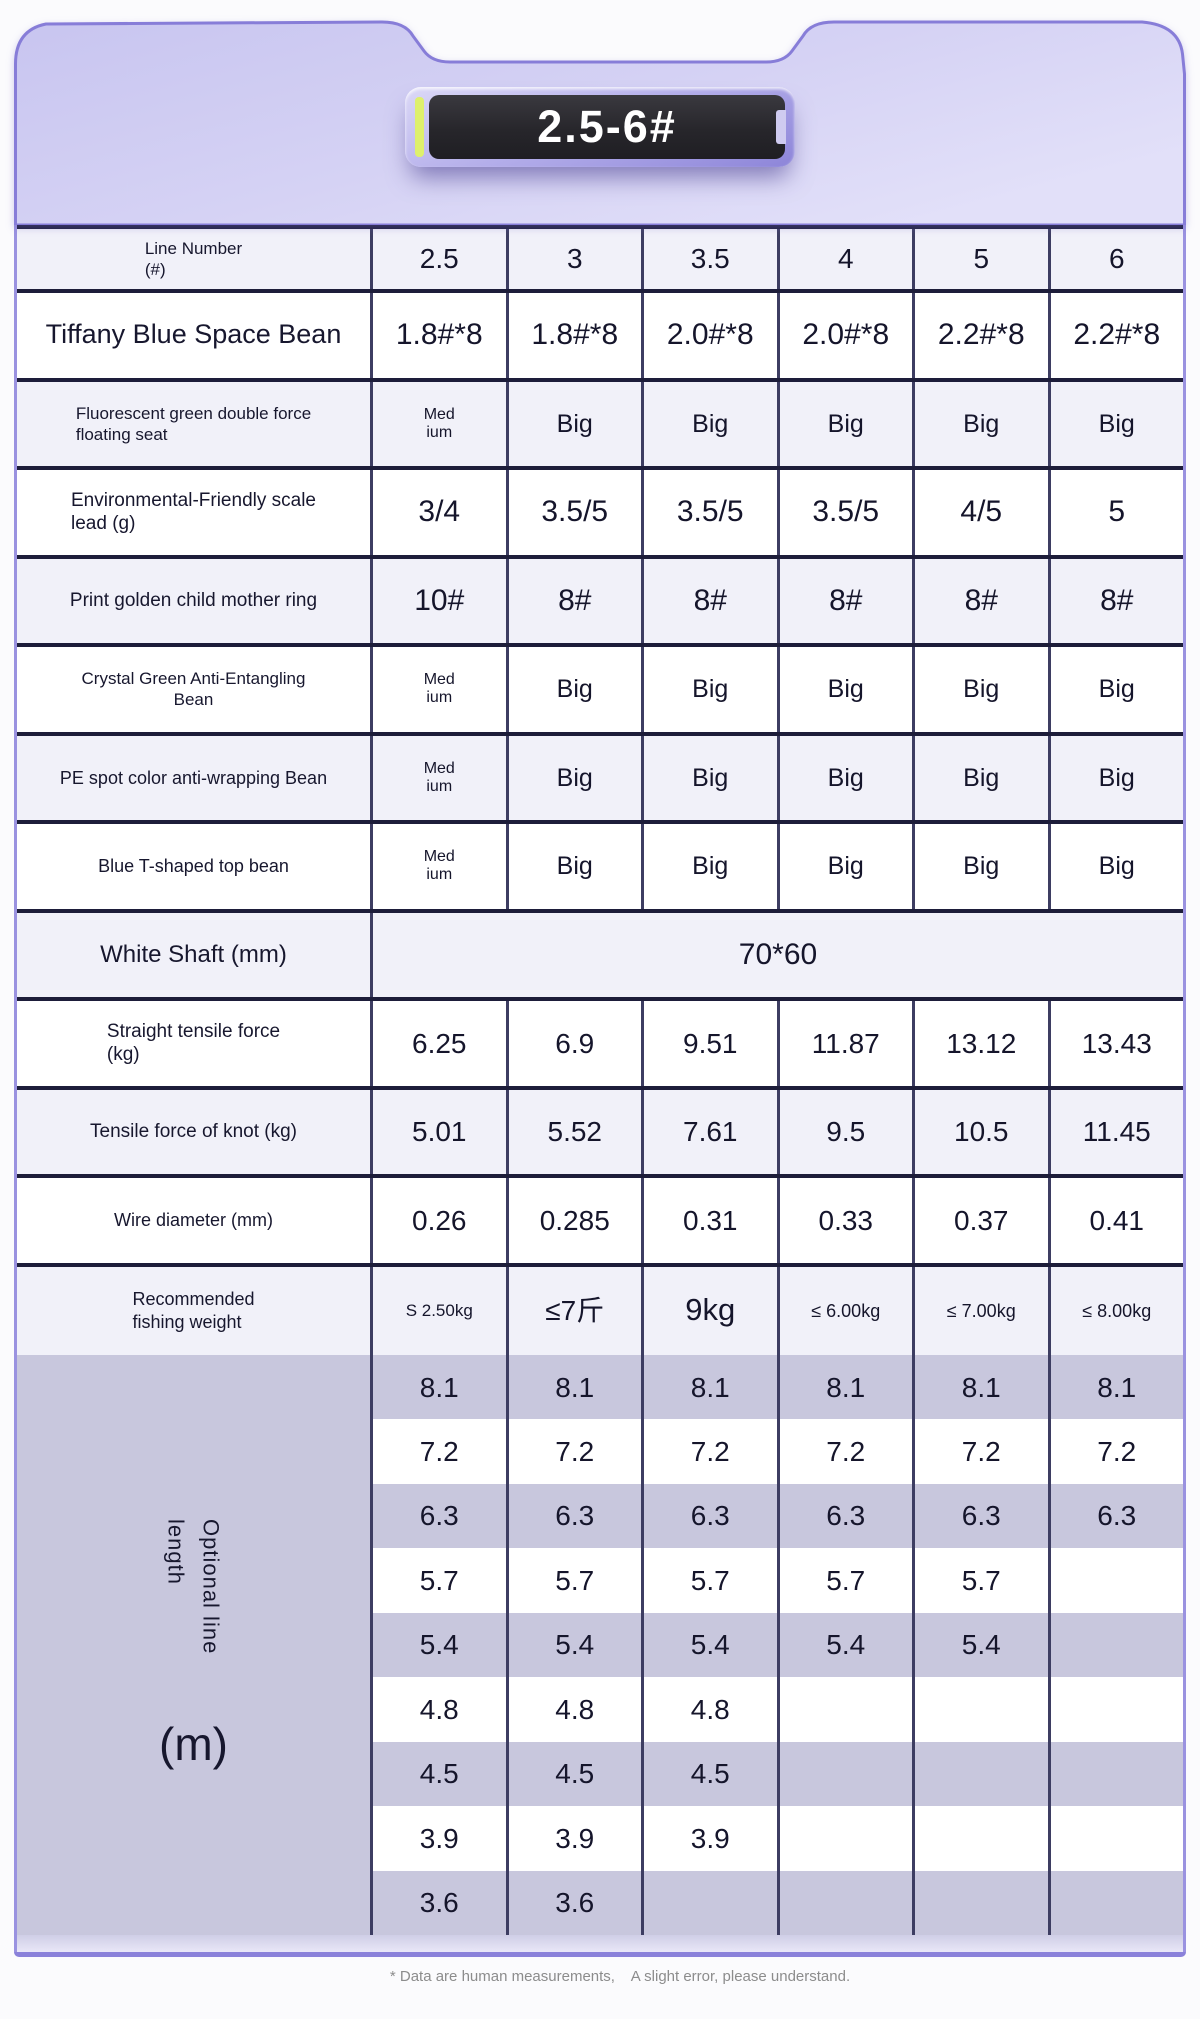  I want to click on row-label: Recommended fishing weight, so click(193, 1311).